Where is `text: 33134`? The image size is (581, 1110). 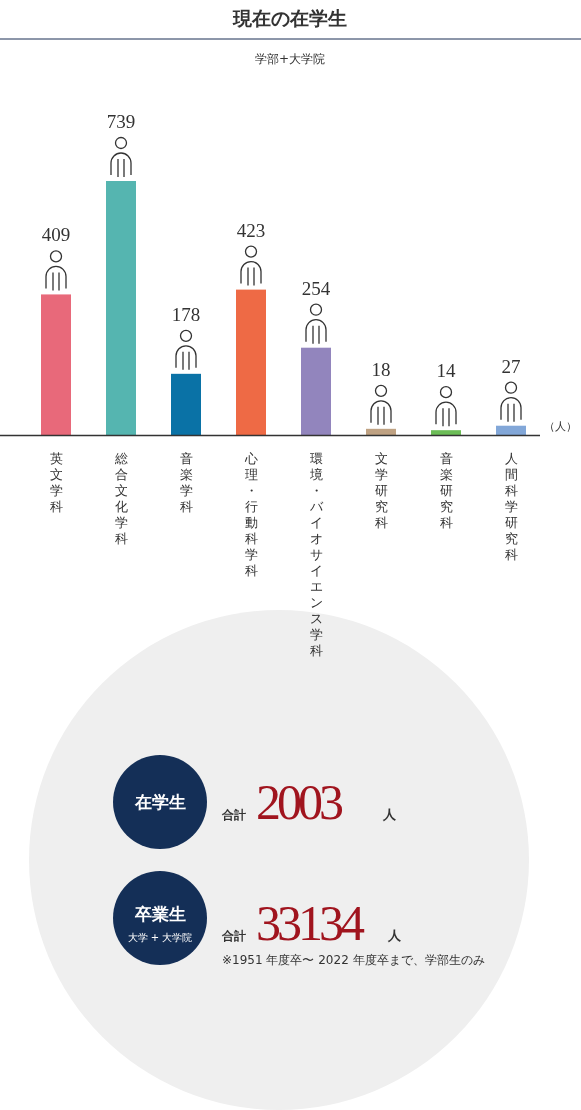
text: 33134 is located at coordinates (310, 923).